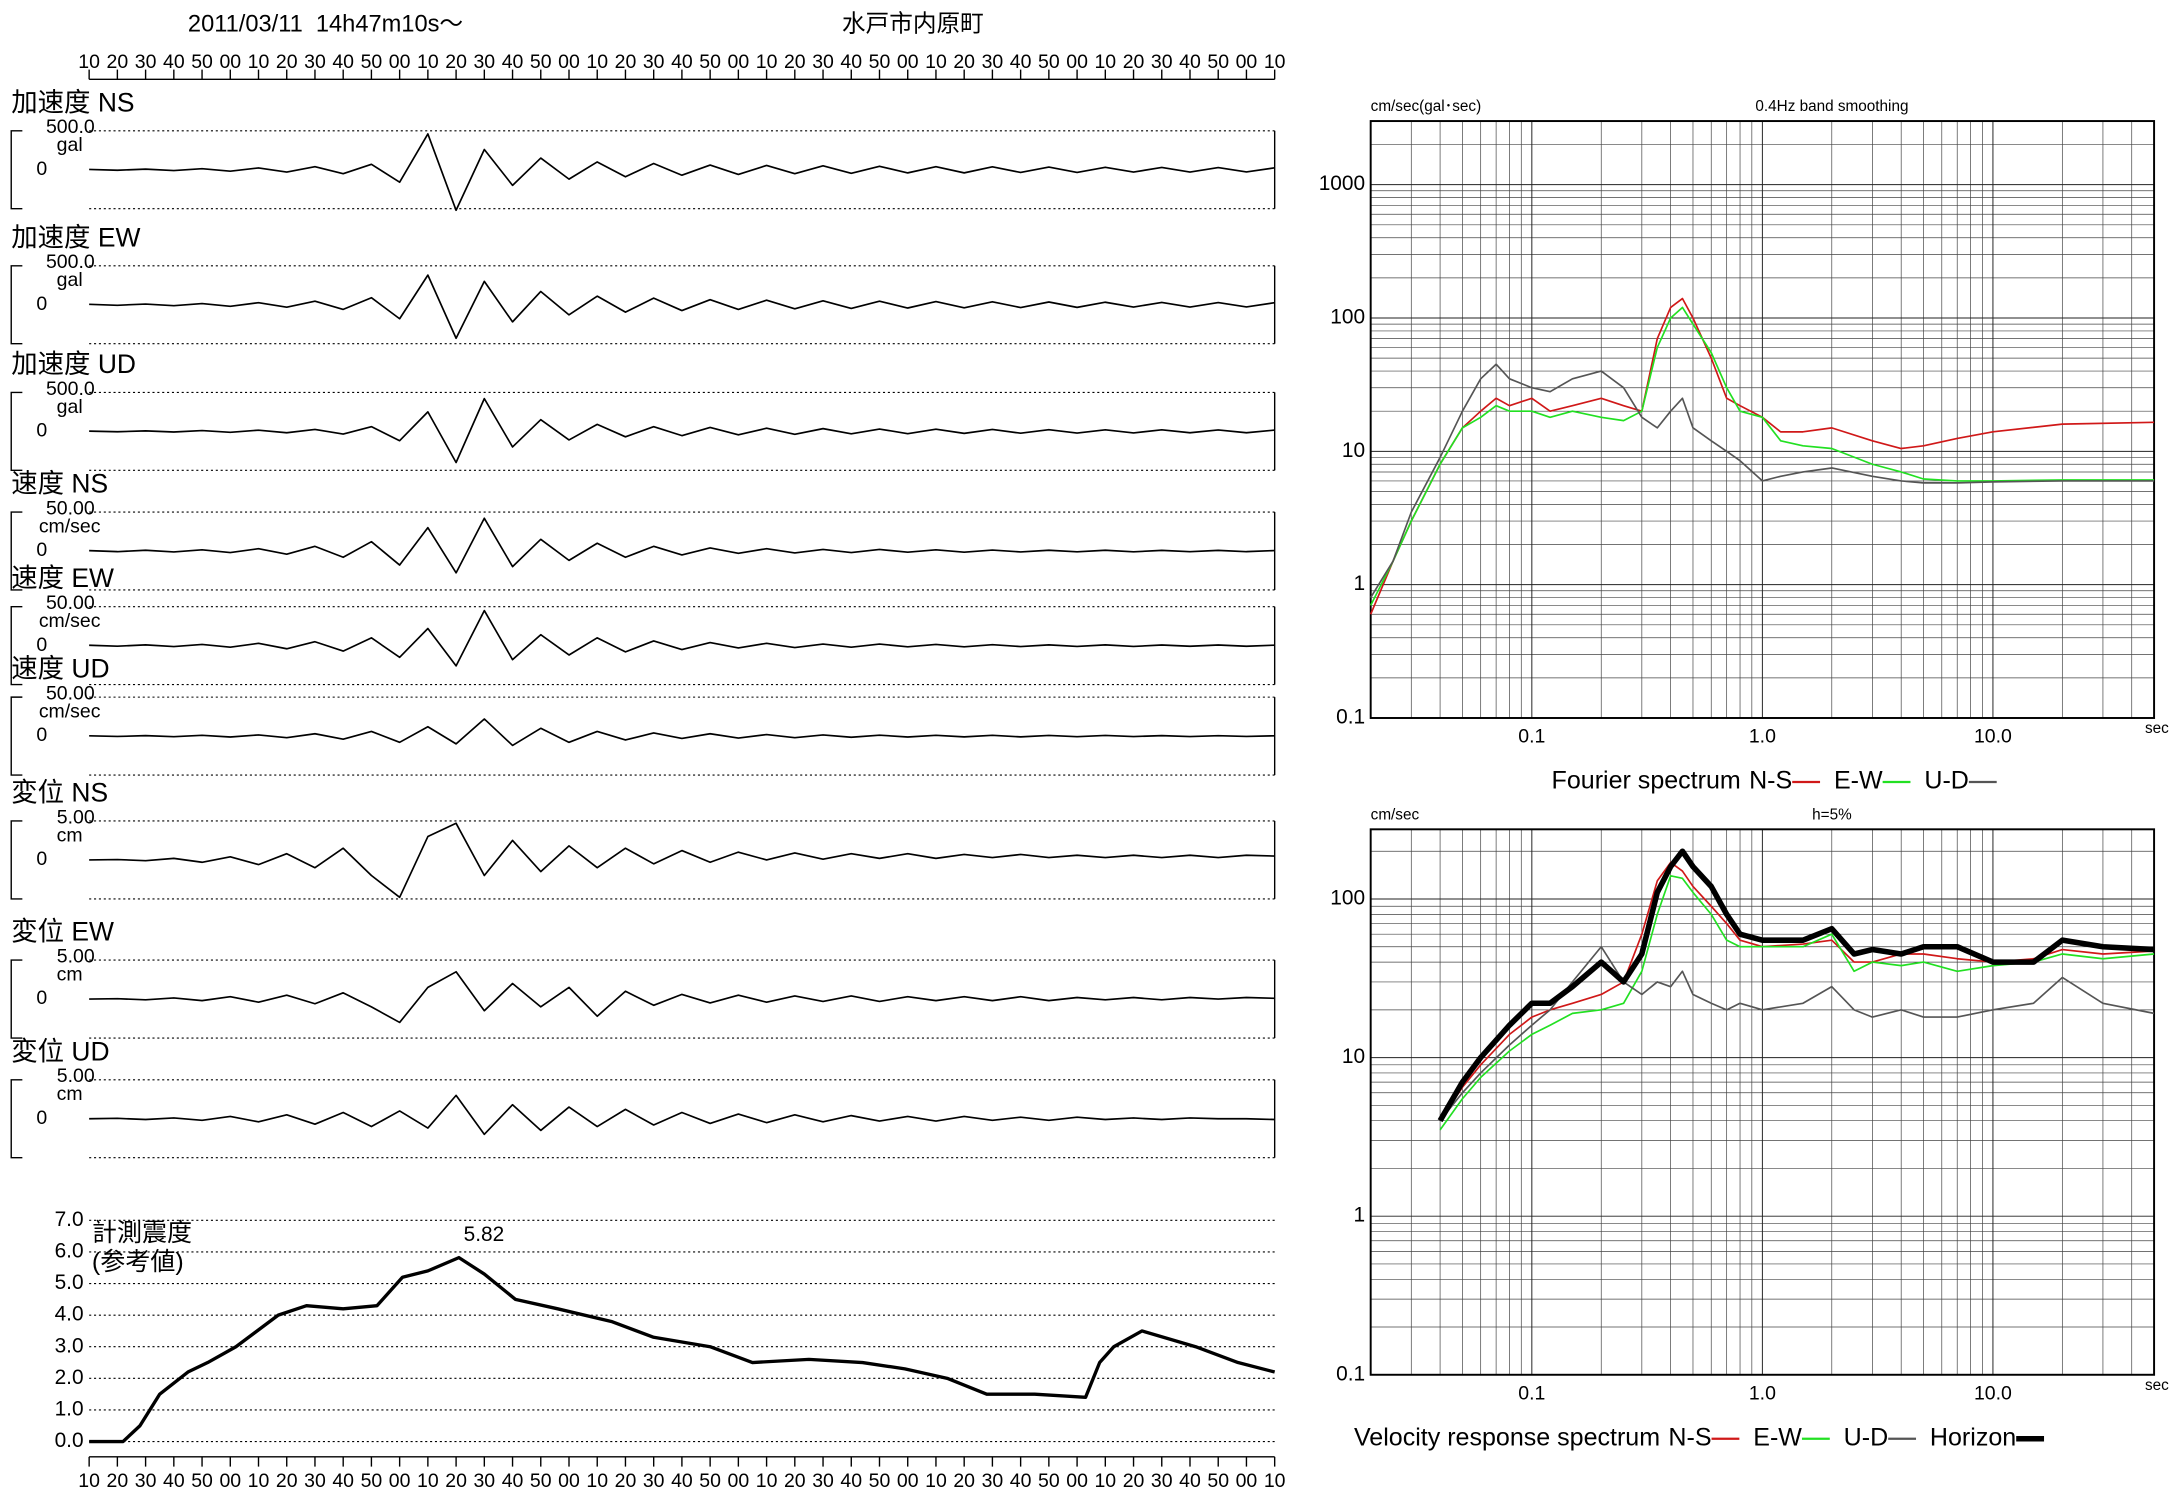 The height and width of the screenshot is (1500, 2182). What do you see at coordinates (1342, 183) in the screenshot?
I see `y-tick-label: 1000` at bounding box center [1342, 183].